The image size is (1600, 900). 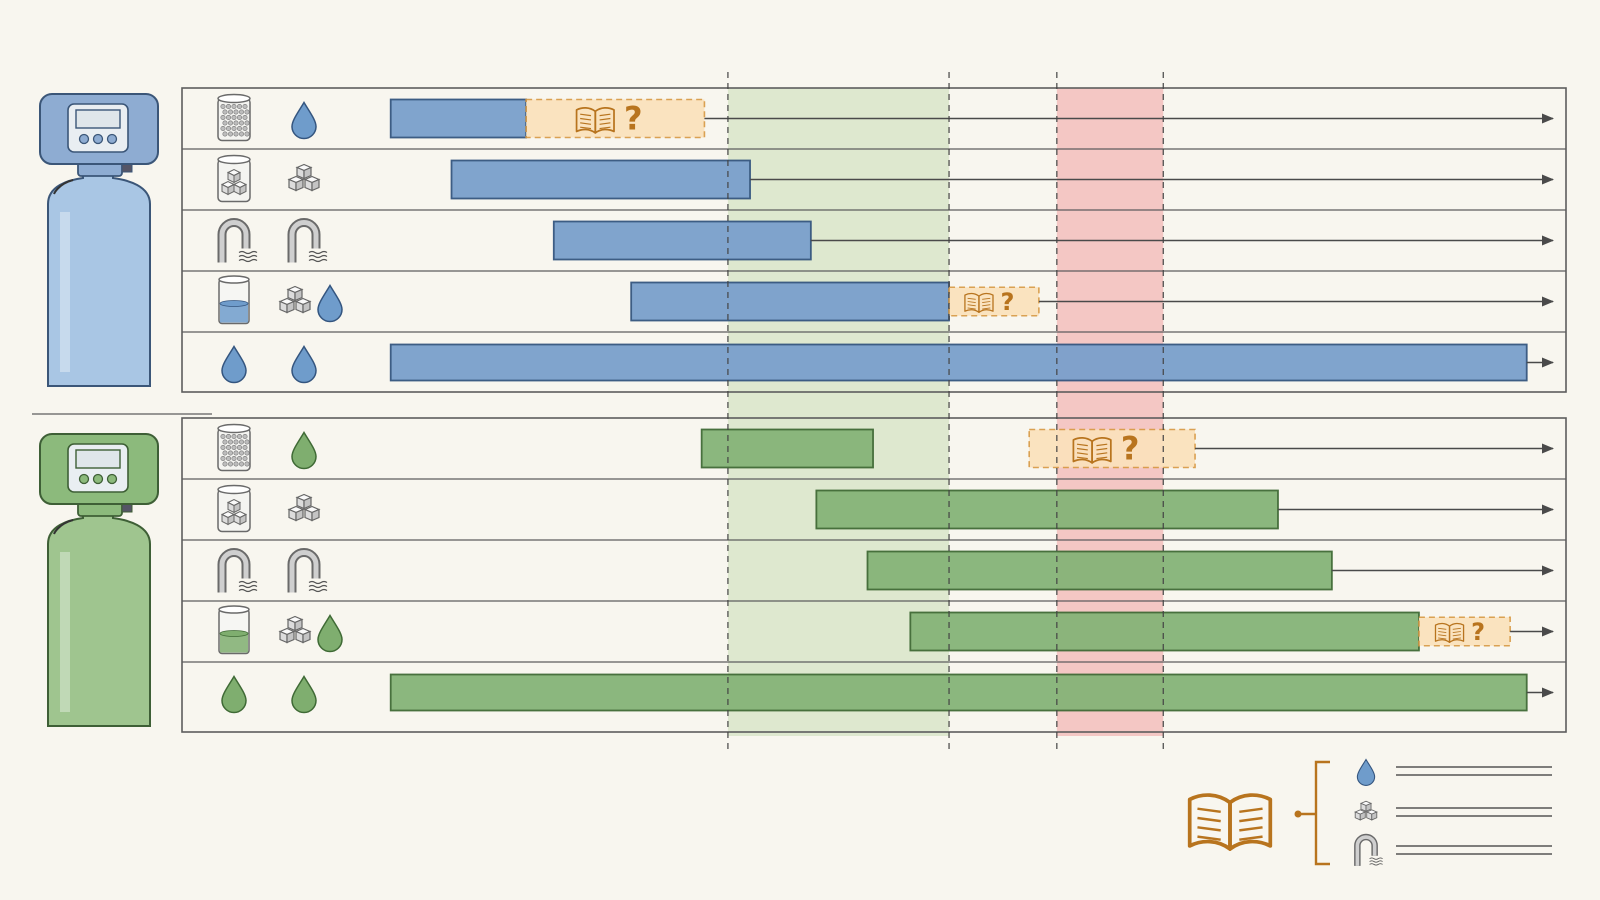 I want to click on blue-softener-tank-icon, so click(x=99, y=240).